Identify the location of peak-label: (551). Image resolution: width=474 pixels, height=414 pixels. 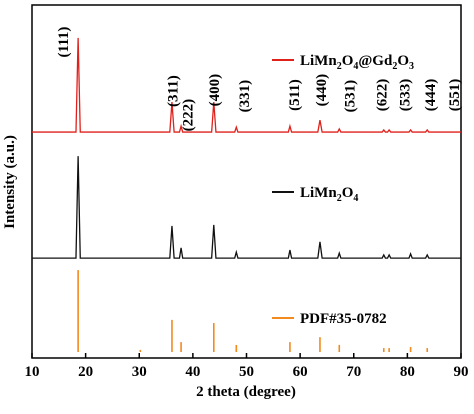
(455, 95).